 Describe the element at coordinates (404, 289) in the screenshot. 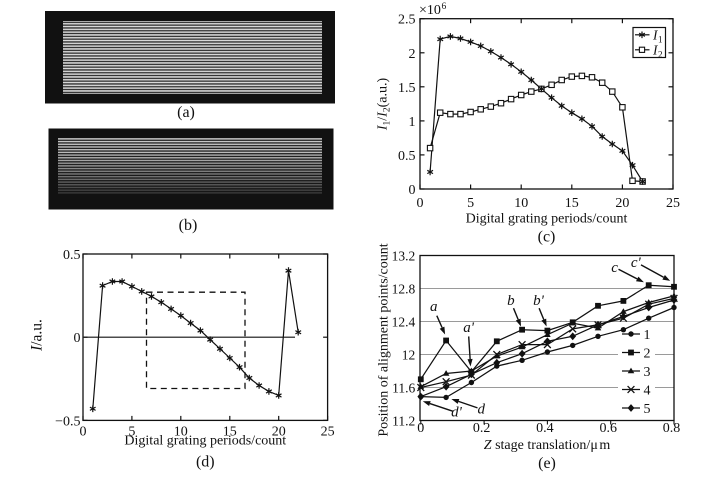

I see `svg-text: 12.8` at that location.